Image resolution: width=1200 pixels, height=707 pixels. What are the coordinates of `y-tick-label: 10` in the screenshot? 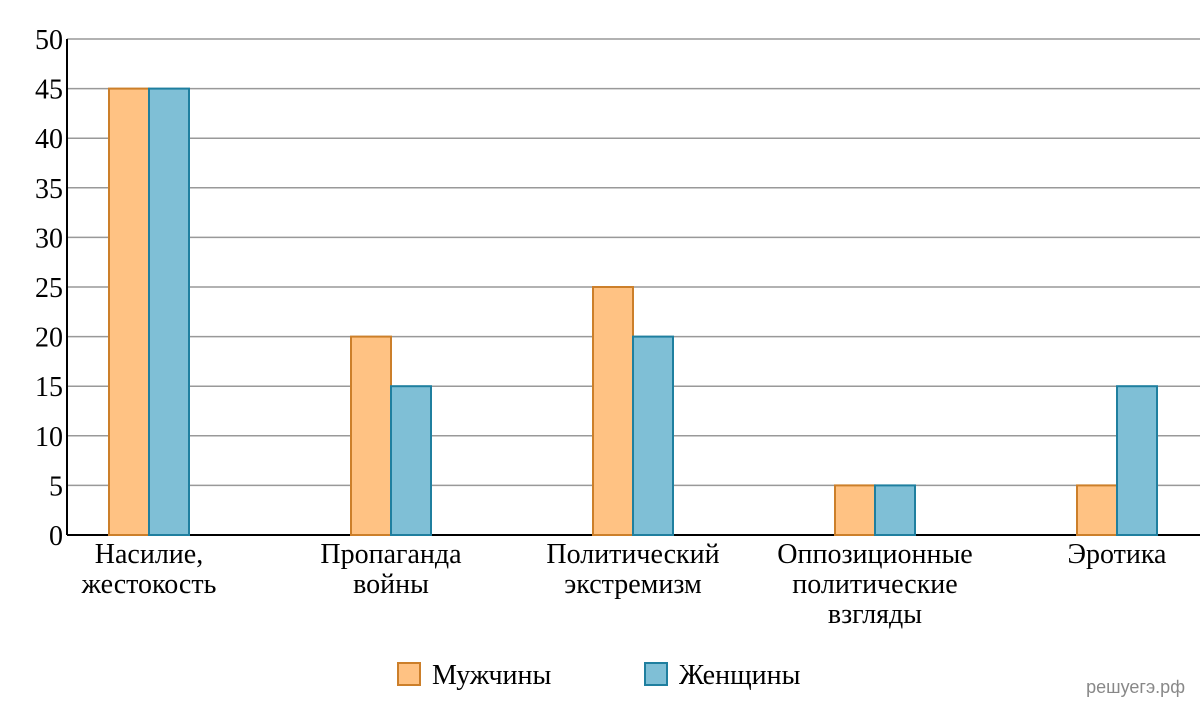 It's located at (49, 437).